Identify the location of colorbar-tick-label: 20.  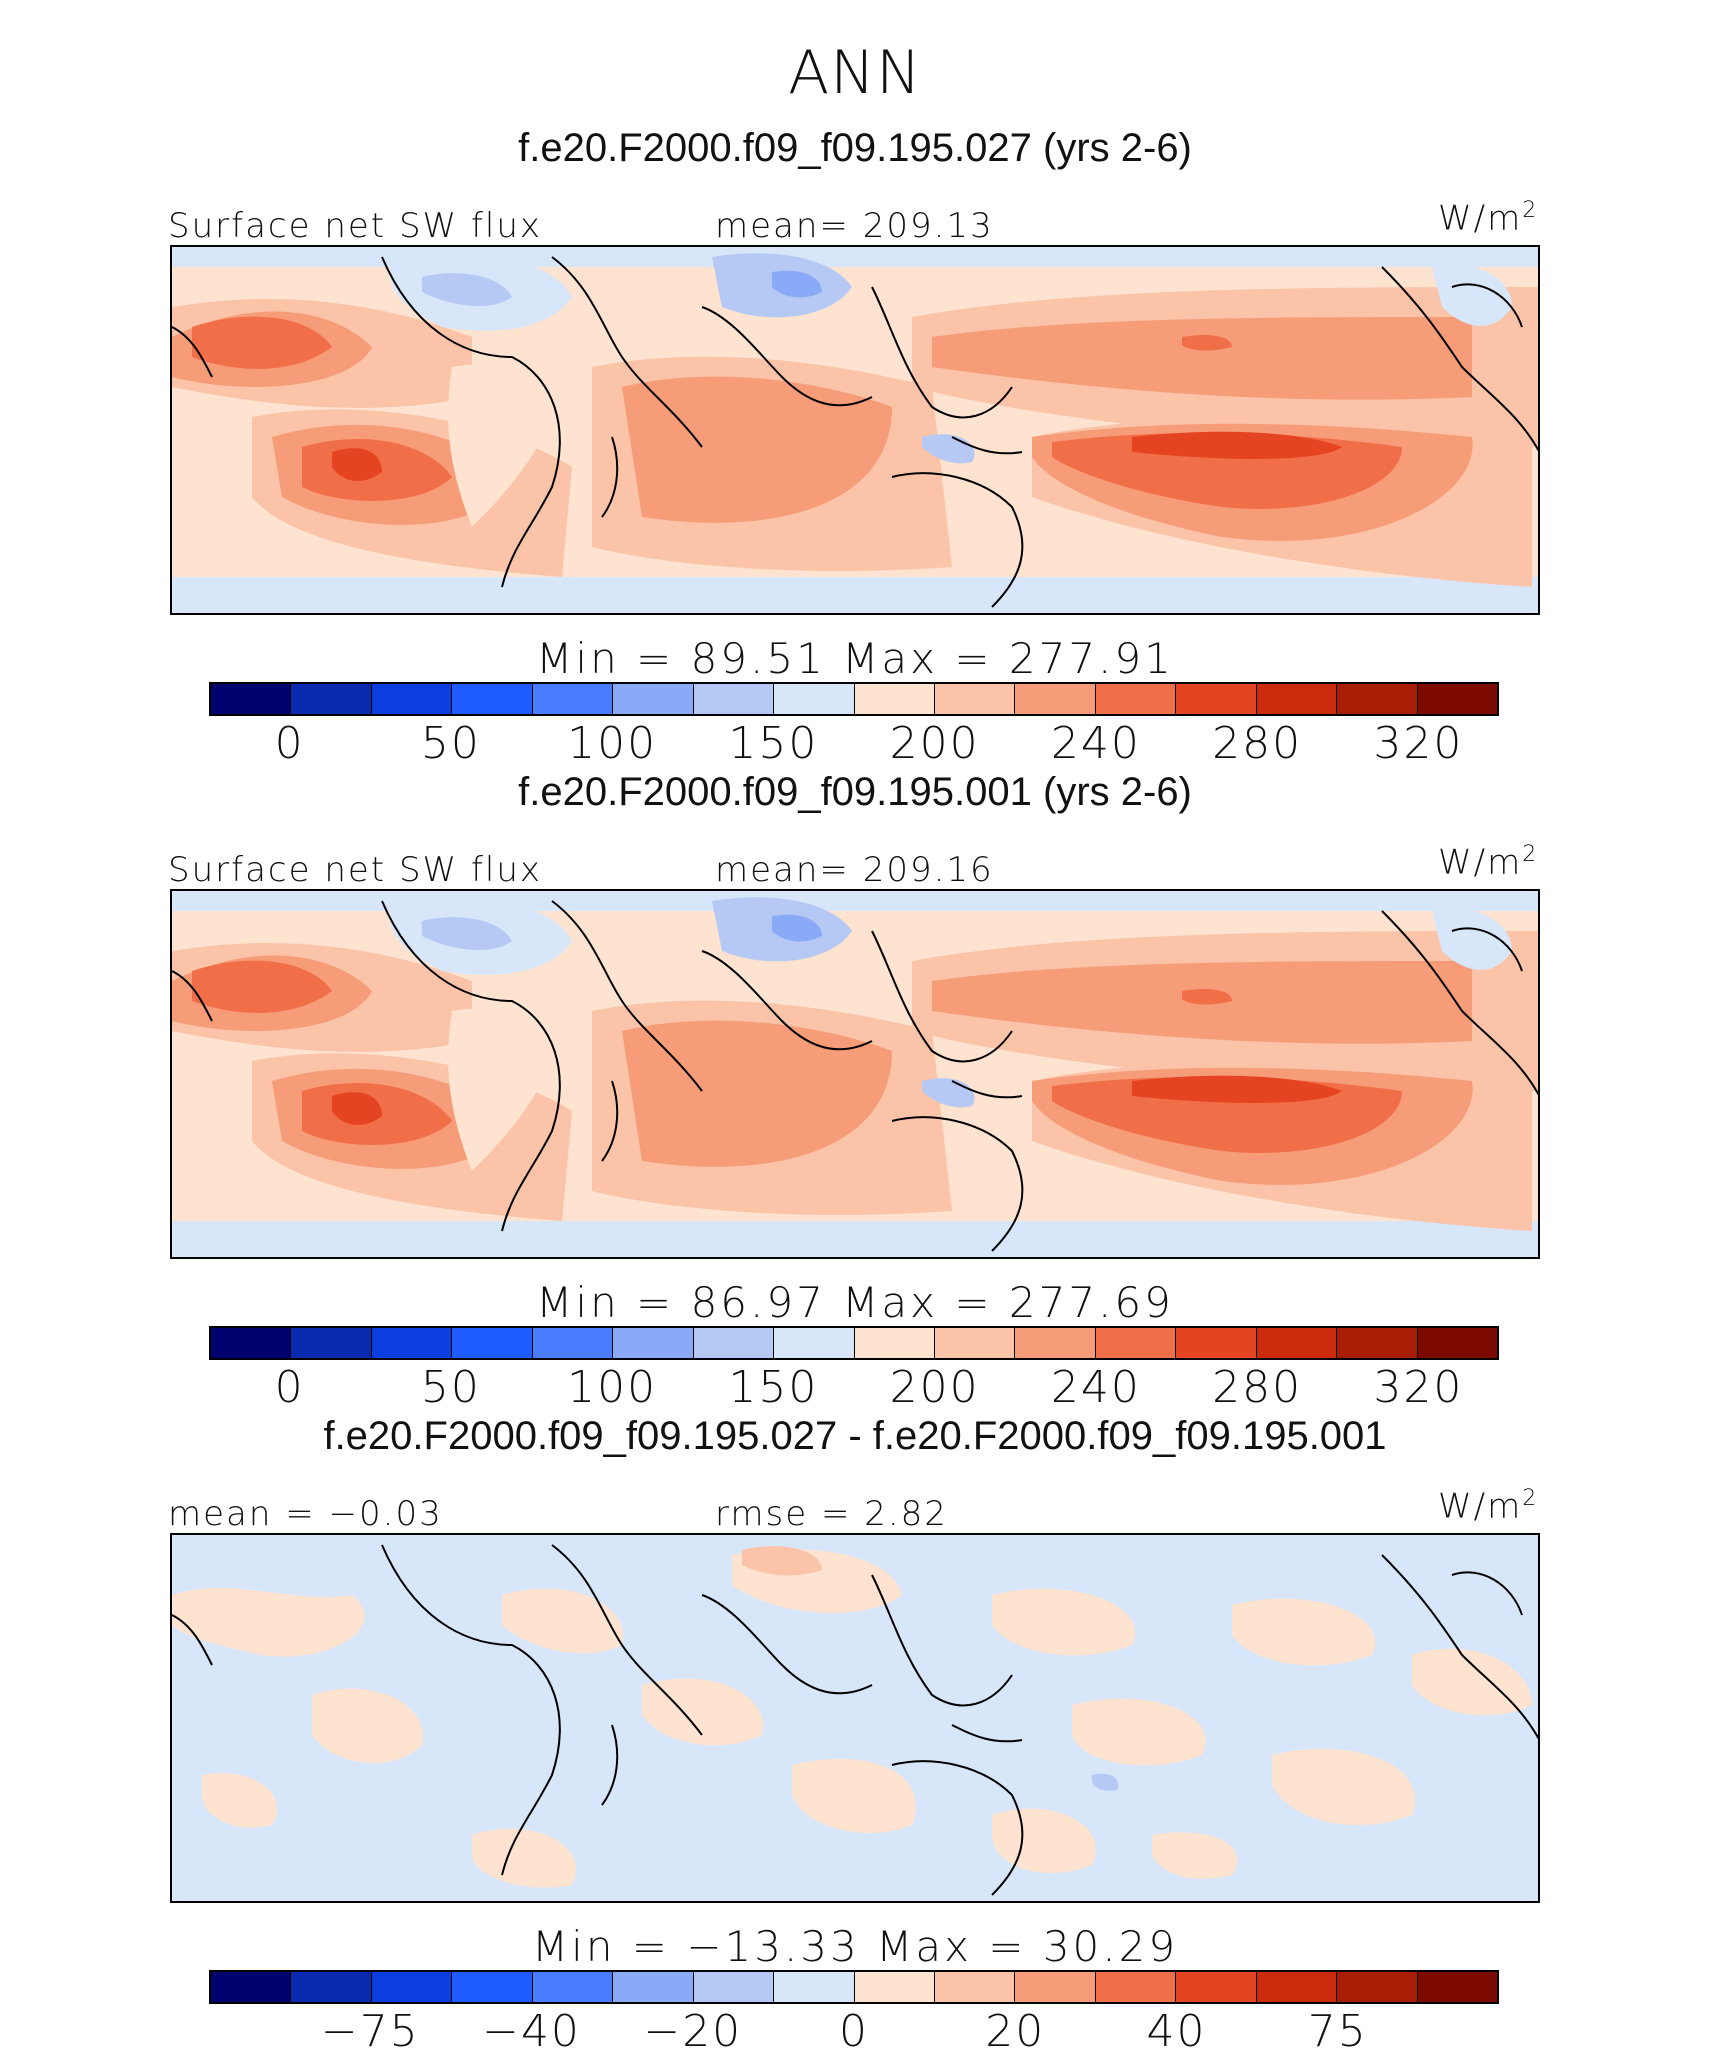
(1015, 2031).